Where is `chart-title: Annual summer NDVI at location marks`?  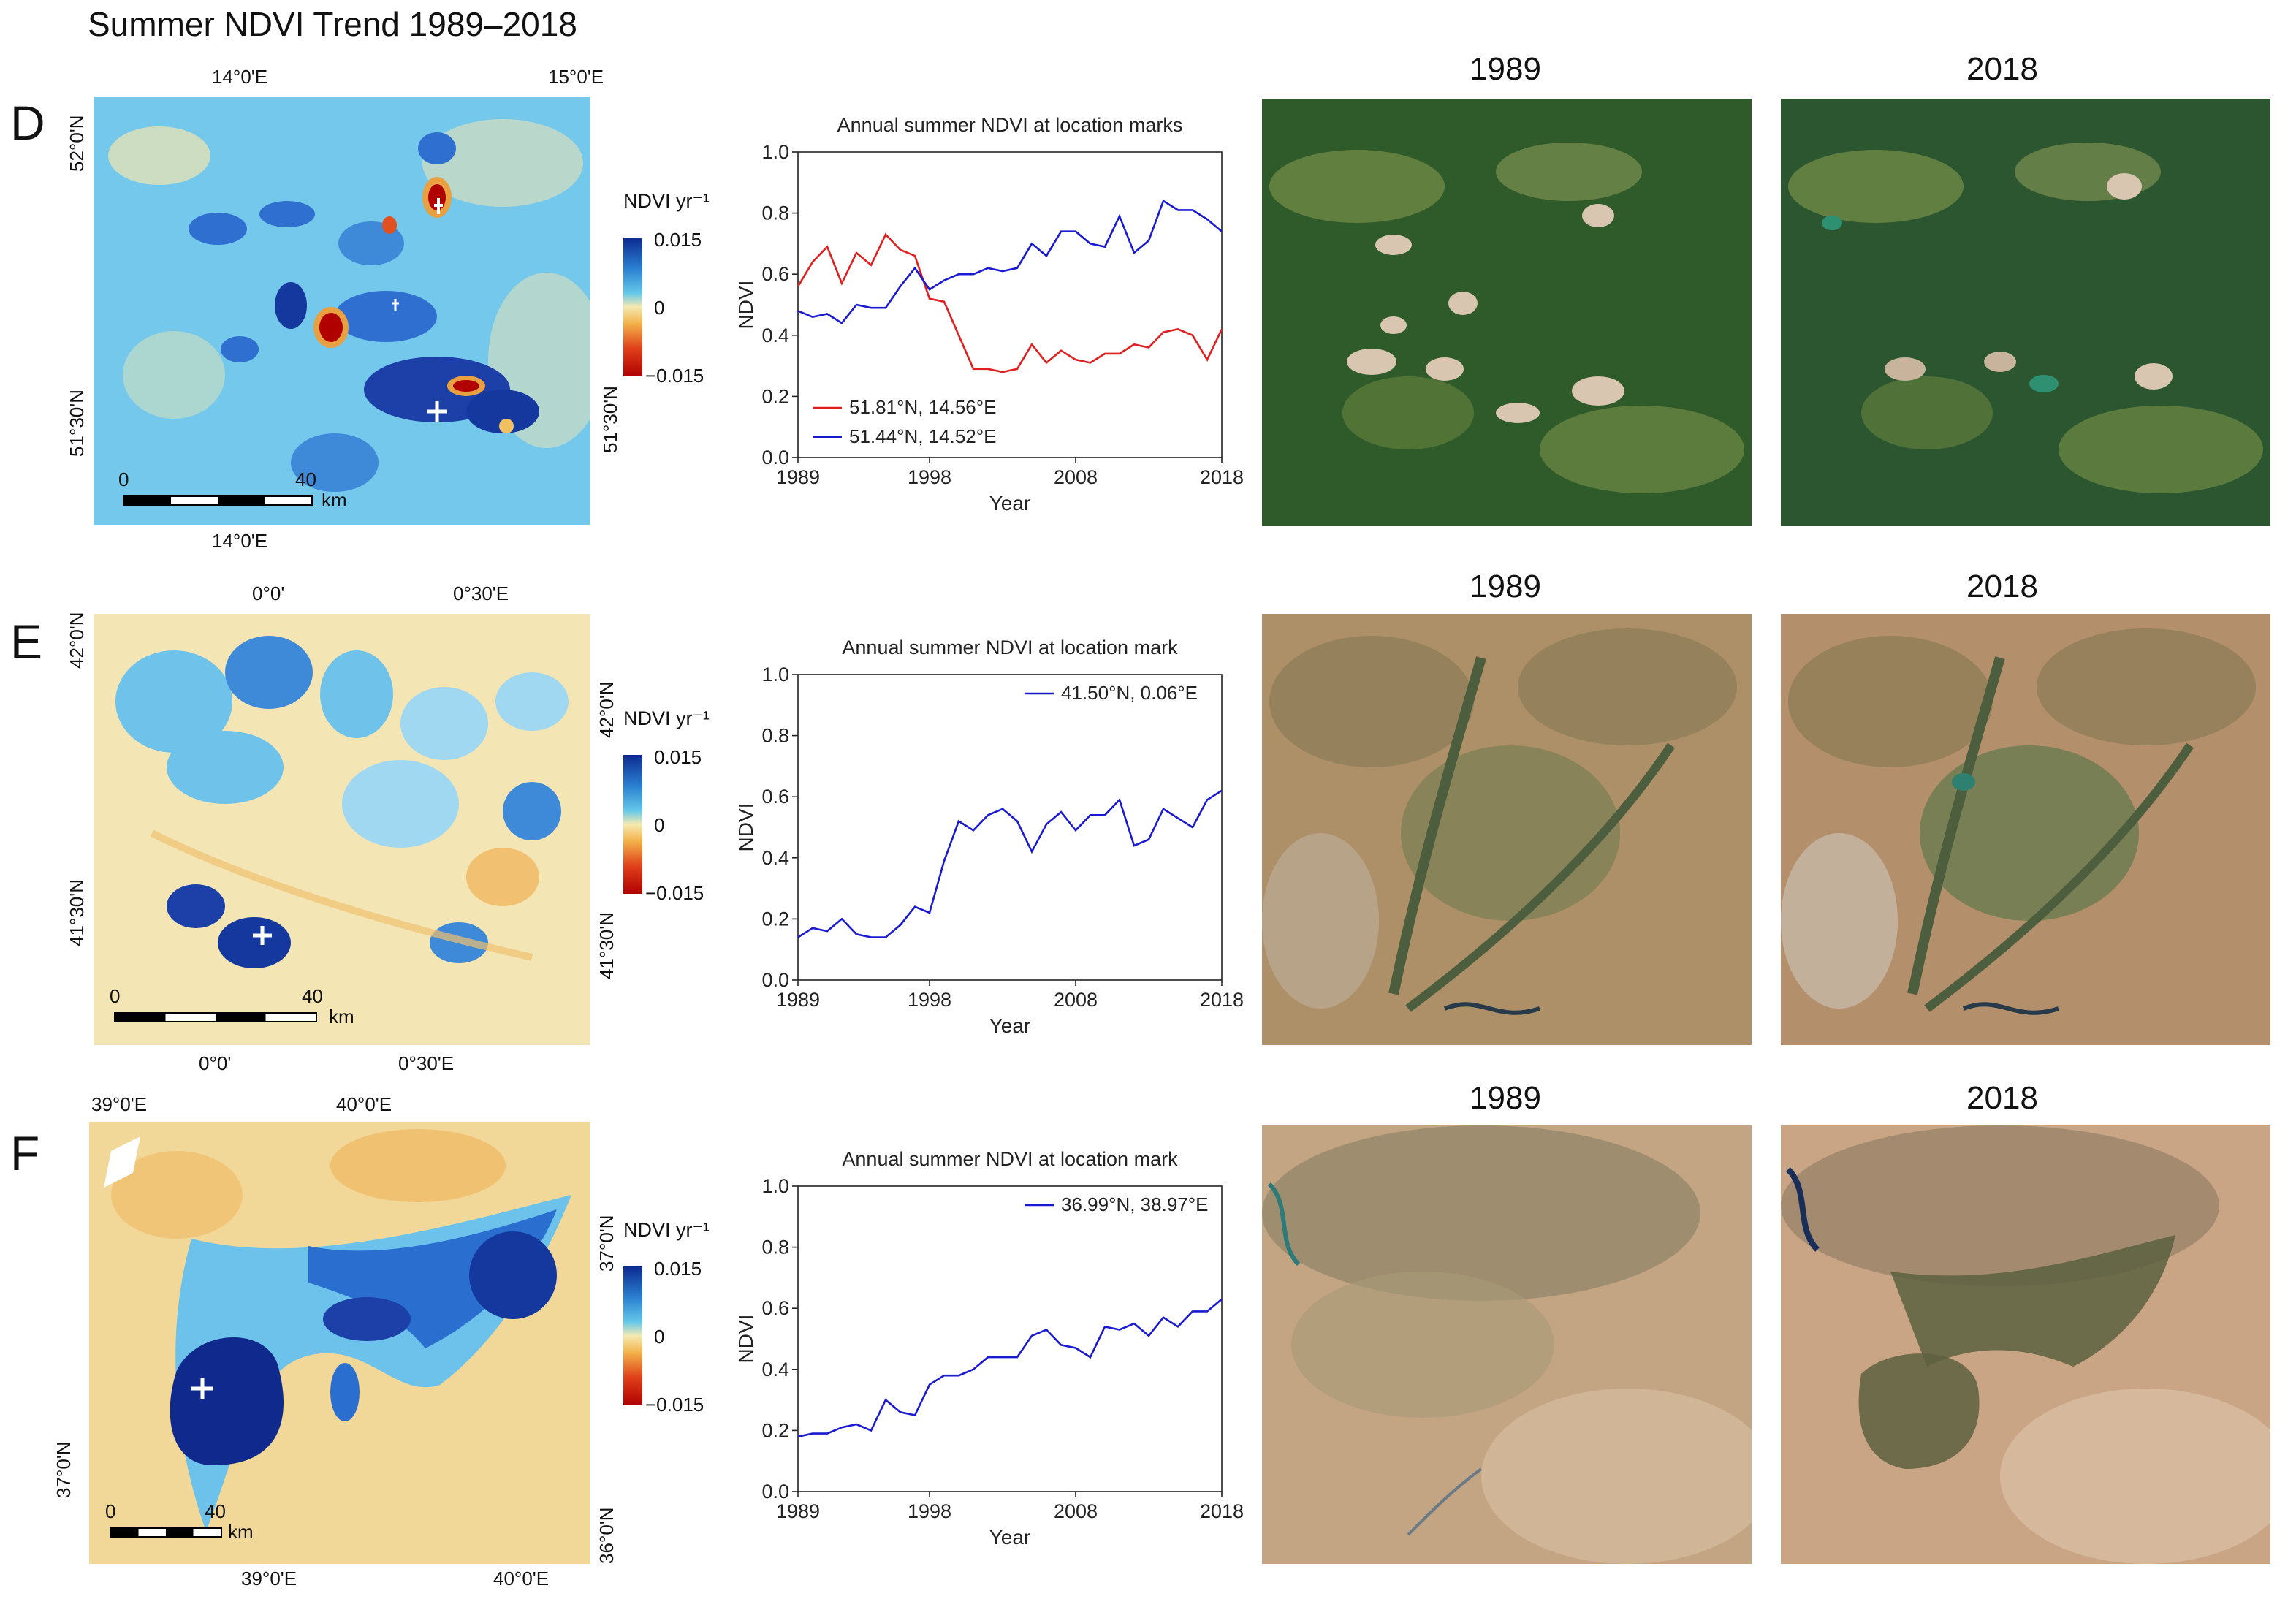
chart-title: Annual summer NDVI at location marks is located at coordinates (1010, 125).